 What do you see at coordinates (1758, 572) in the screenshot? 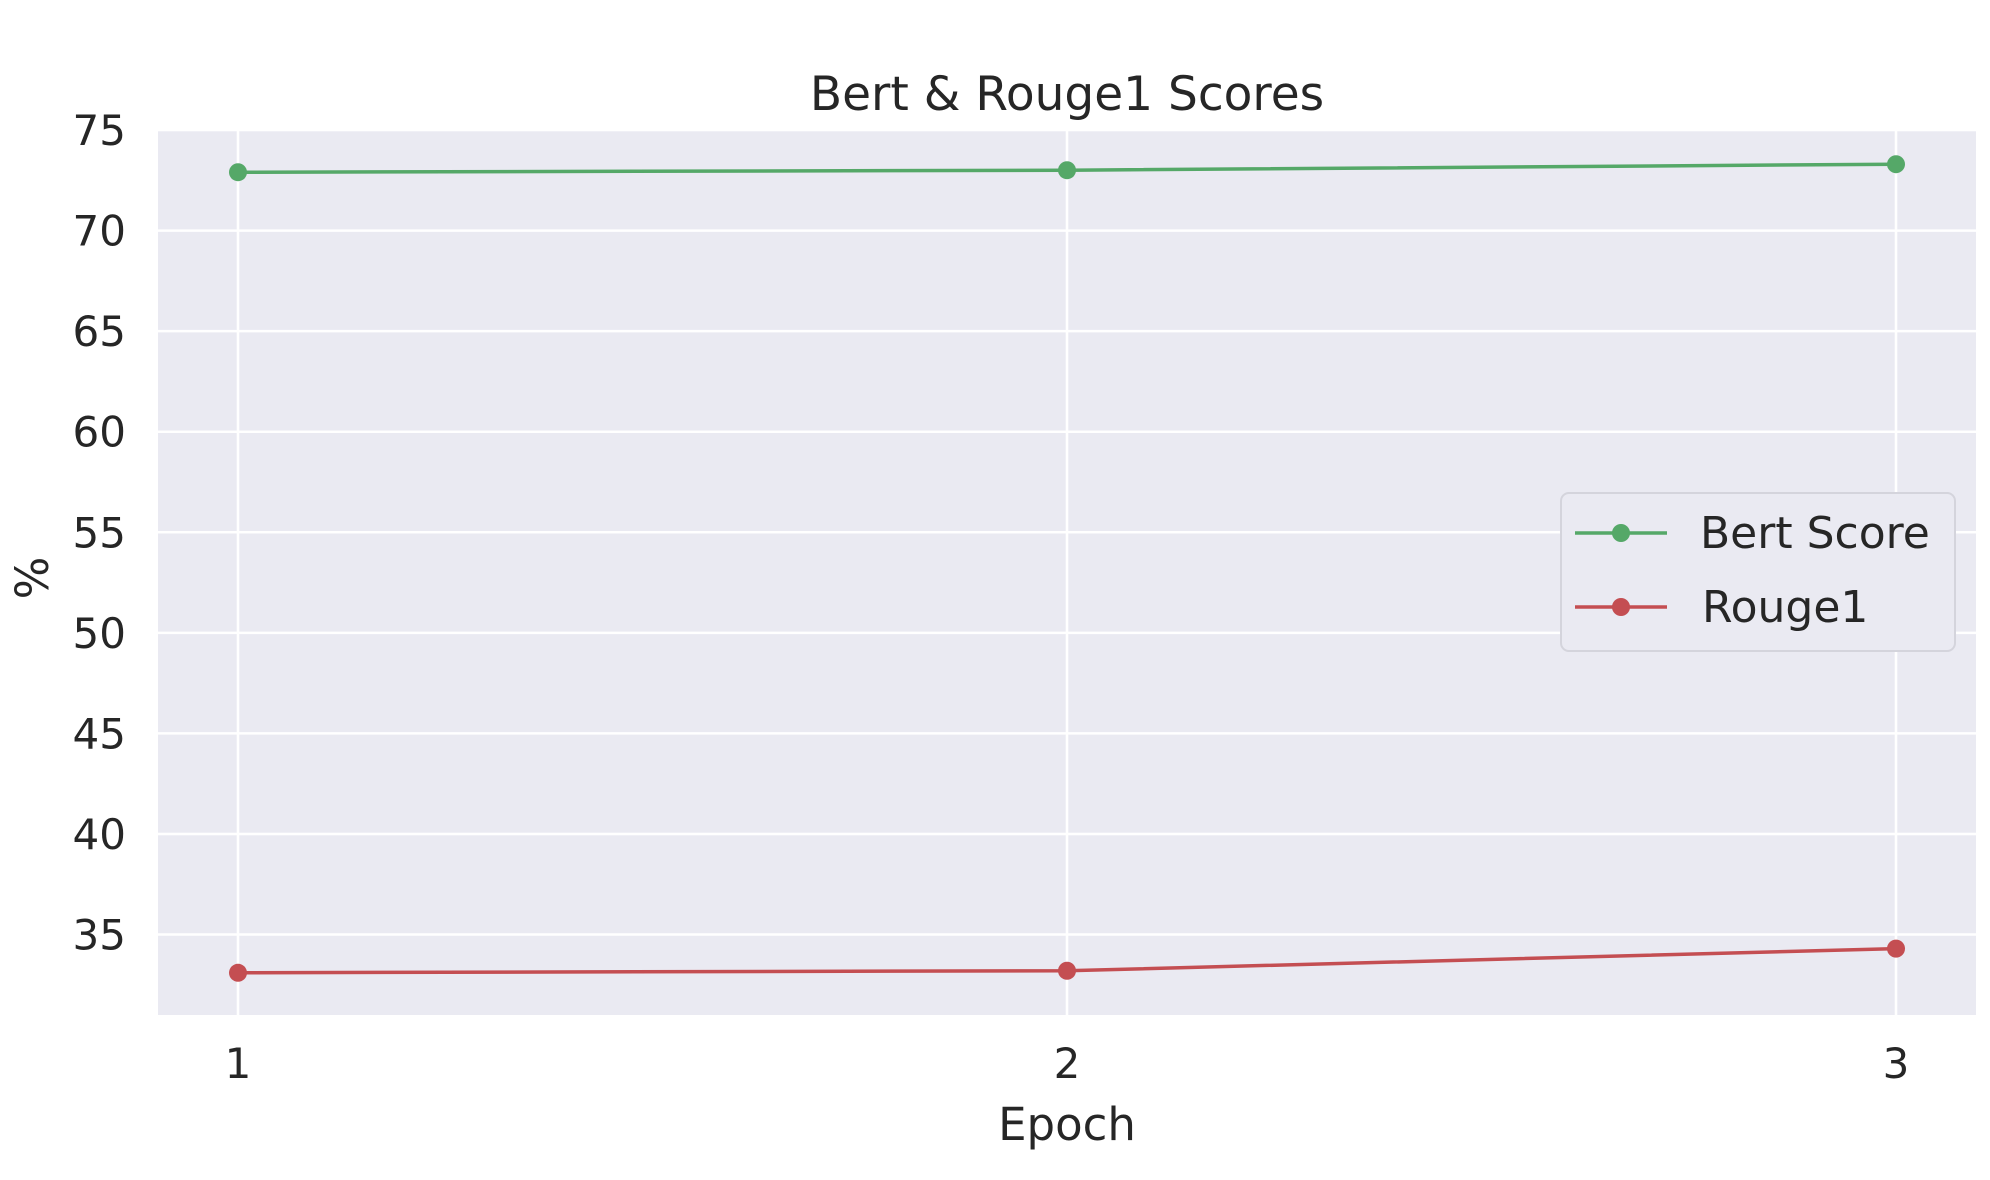
I see `legend: Bert Score Rouge1` at bounding box center [1758, 572].